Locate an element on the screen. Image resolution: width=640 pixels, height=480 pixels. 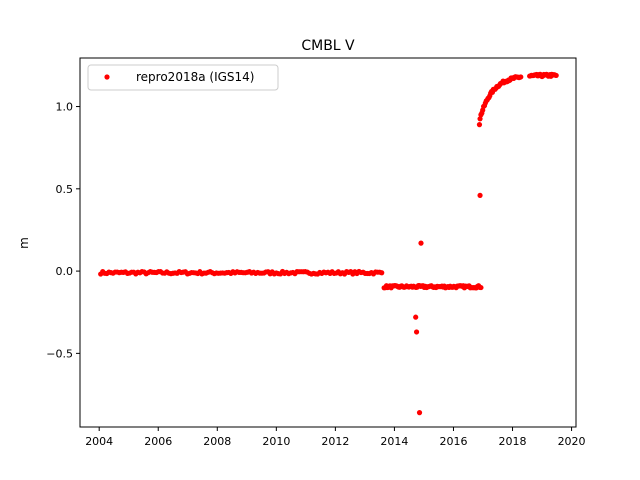
y-axis-label: m is located at coordinates (24, 243).